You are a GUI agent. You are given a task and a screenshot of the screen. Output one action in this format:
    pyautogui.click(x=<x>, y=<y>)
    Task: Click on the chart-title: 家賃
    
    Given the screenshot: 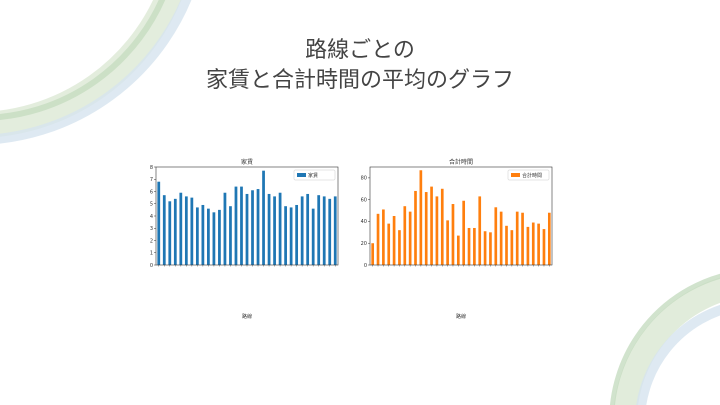 What is the action you would take?
    pyautogui.click(x=247, y=162)
    